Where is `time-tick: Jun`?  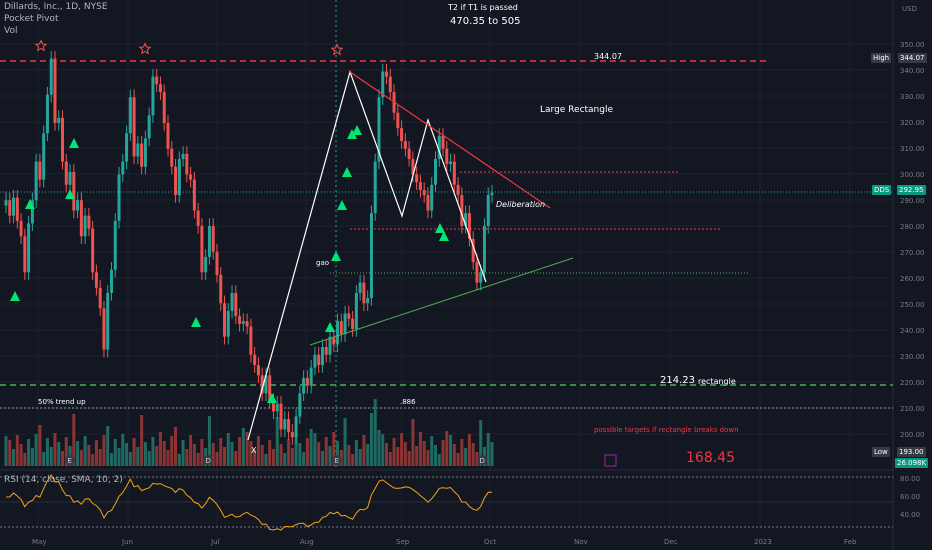
time-tick: Jun is located at coordinates (127, 542).